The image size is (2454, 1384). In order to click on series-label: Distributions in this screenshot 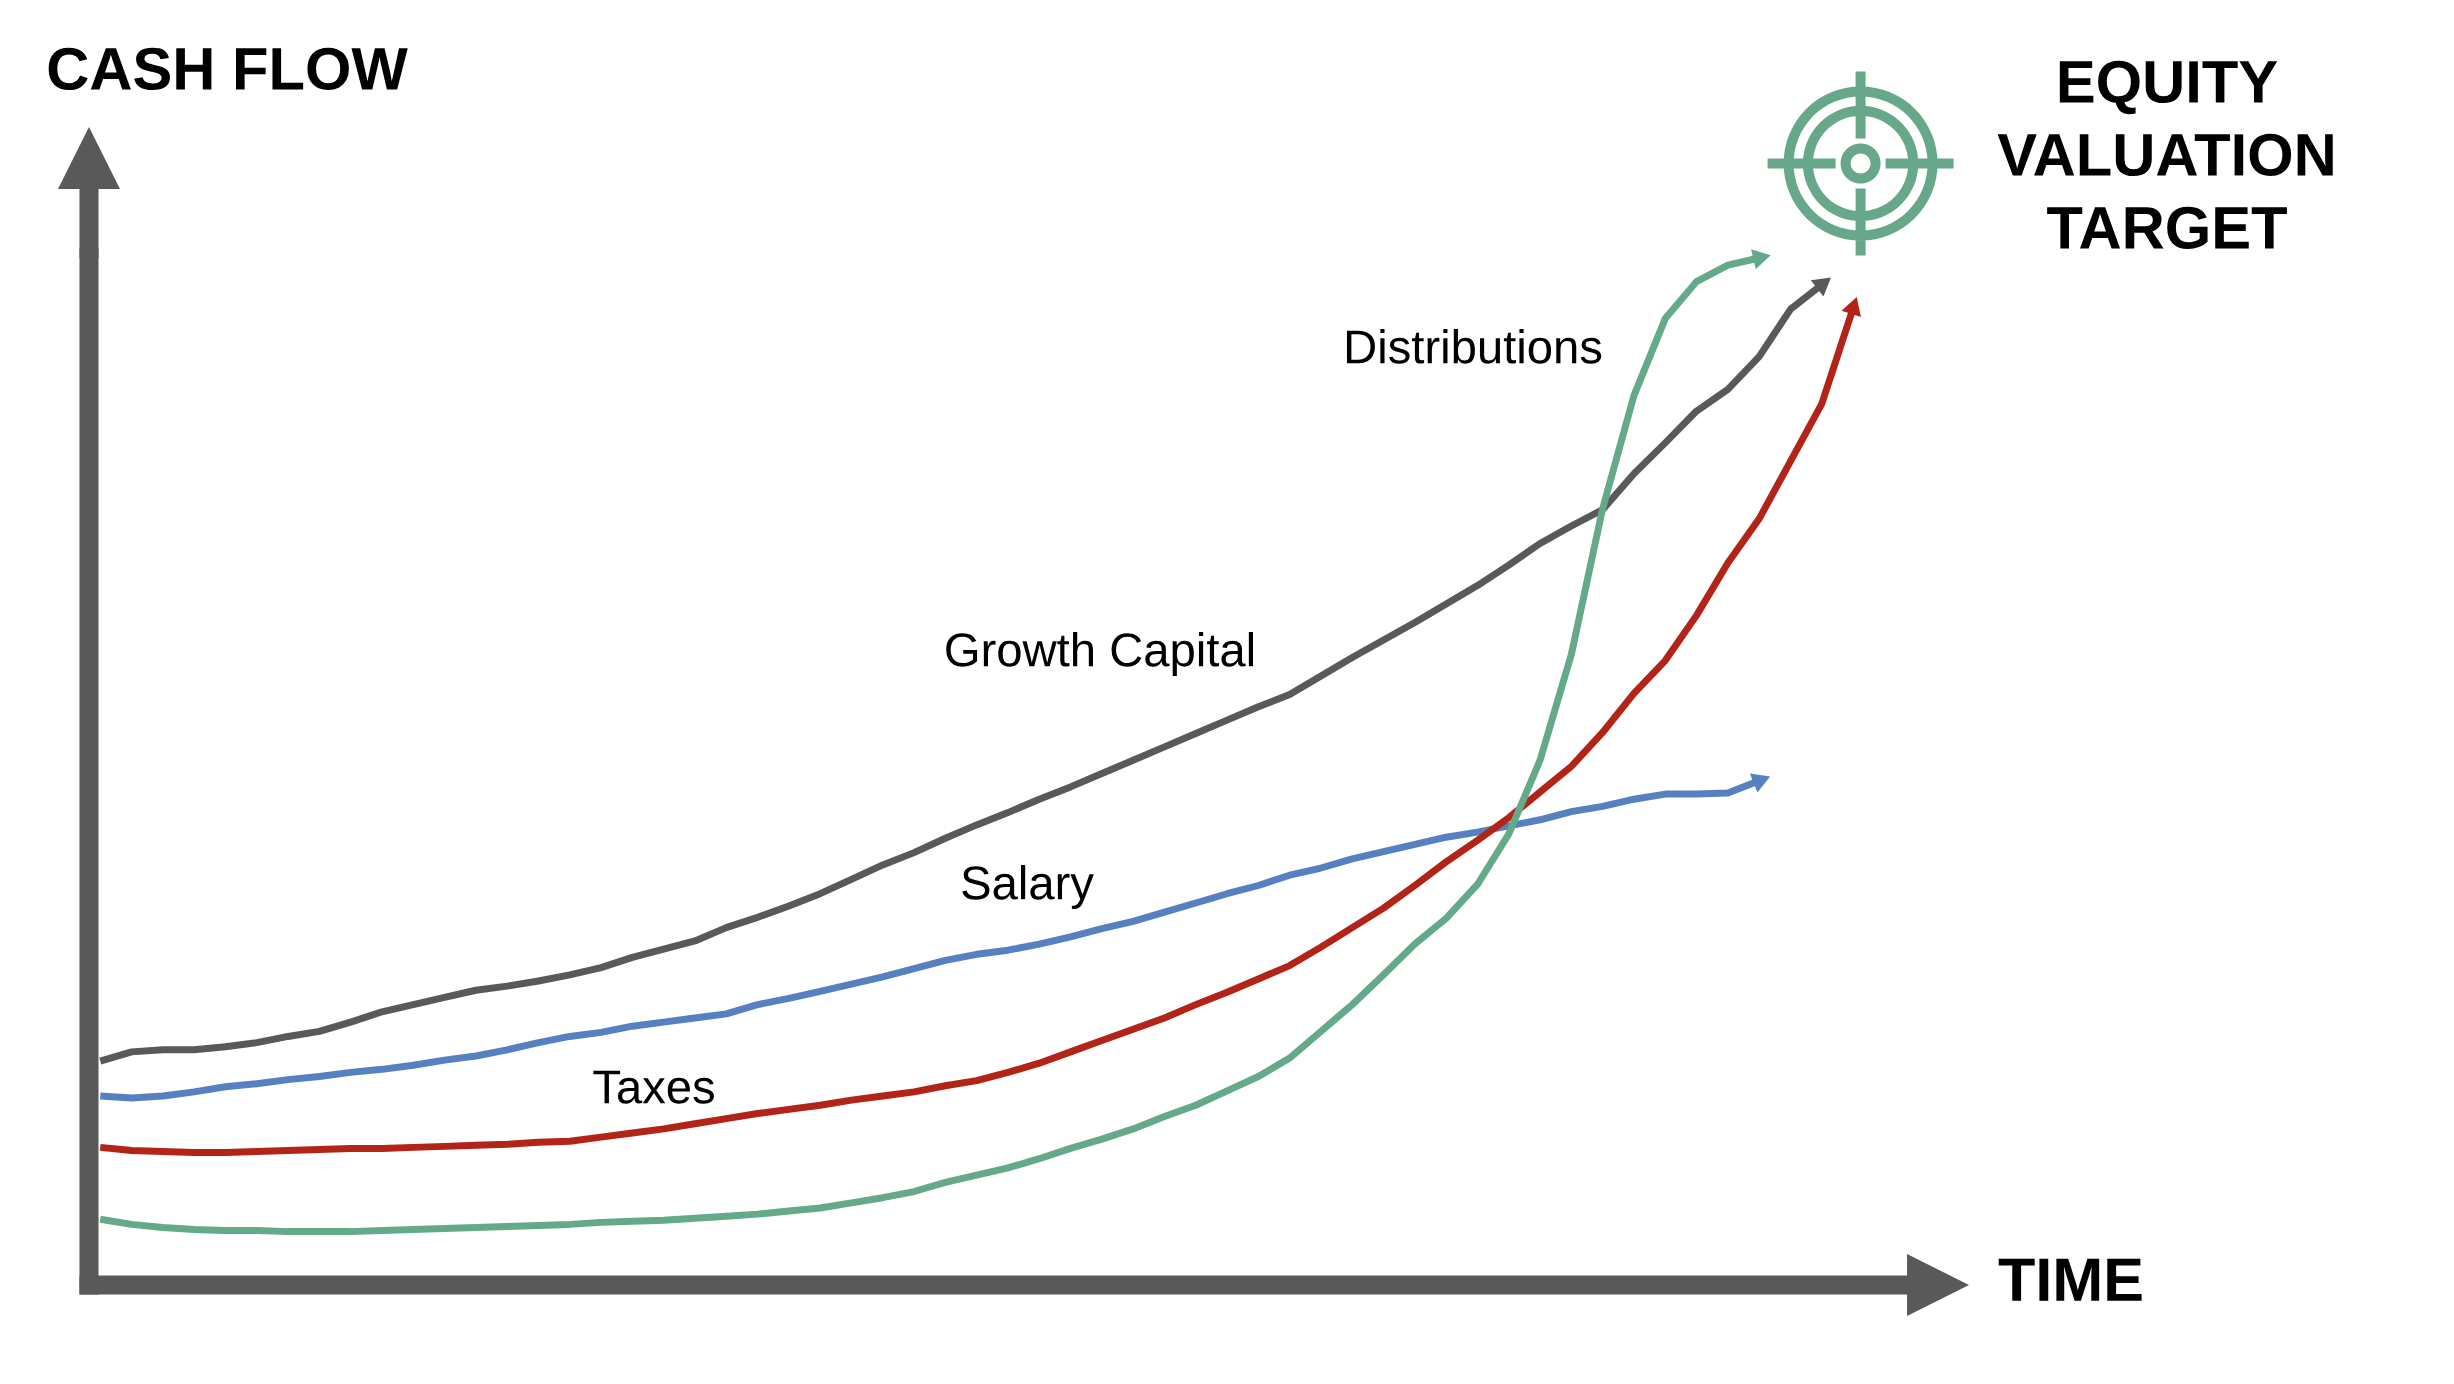, I will do `click(1474, 346)`.